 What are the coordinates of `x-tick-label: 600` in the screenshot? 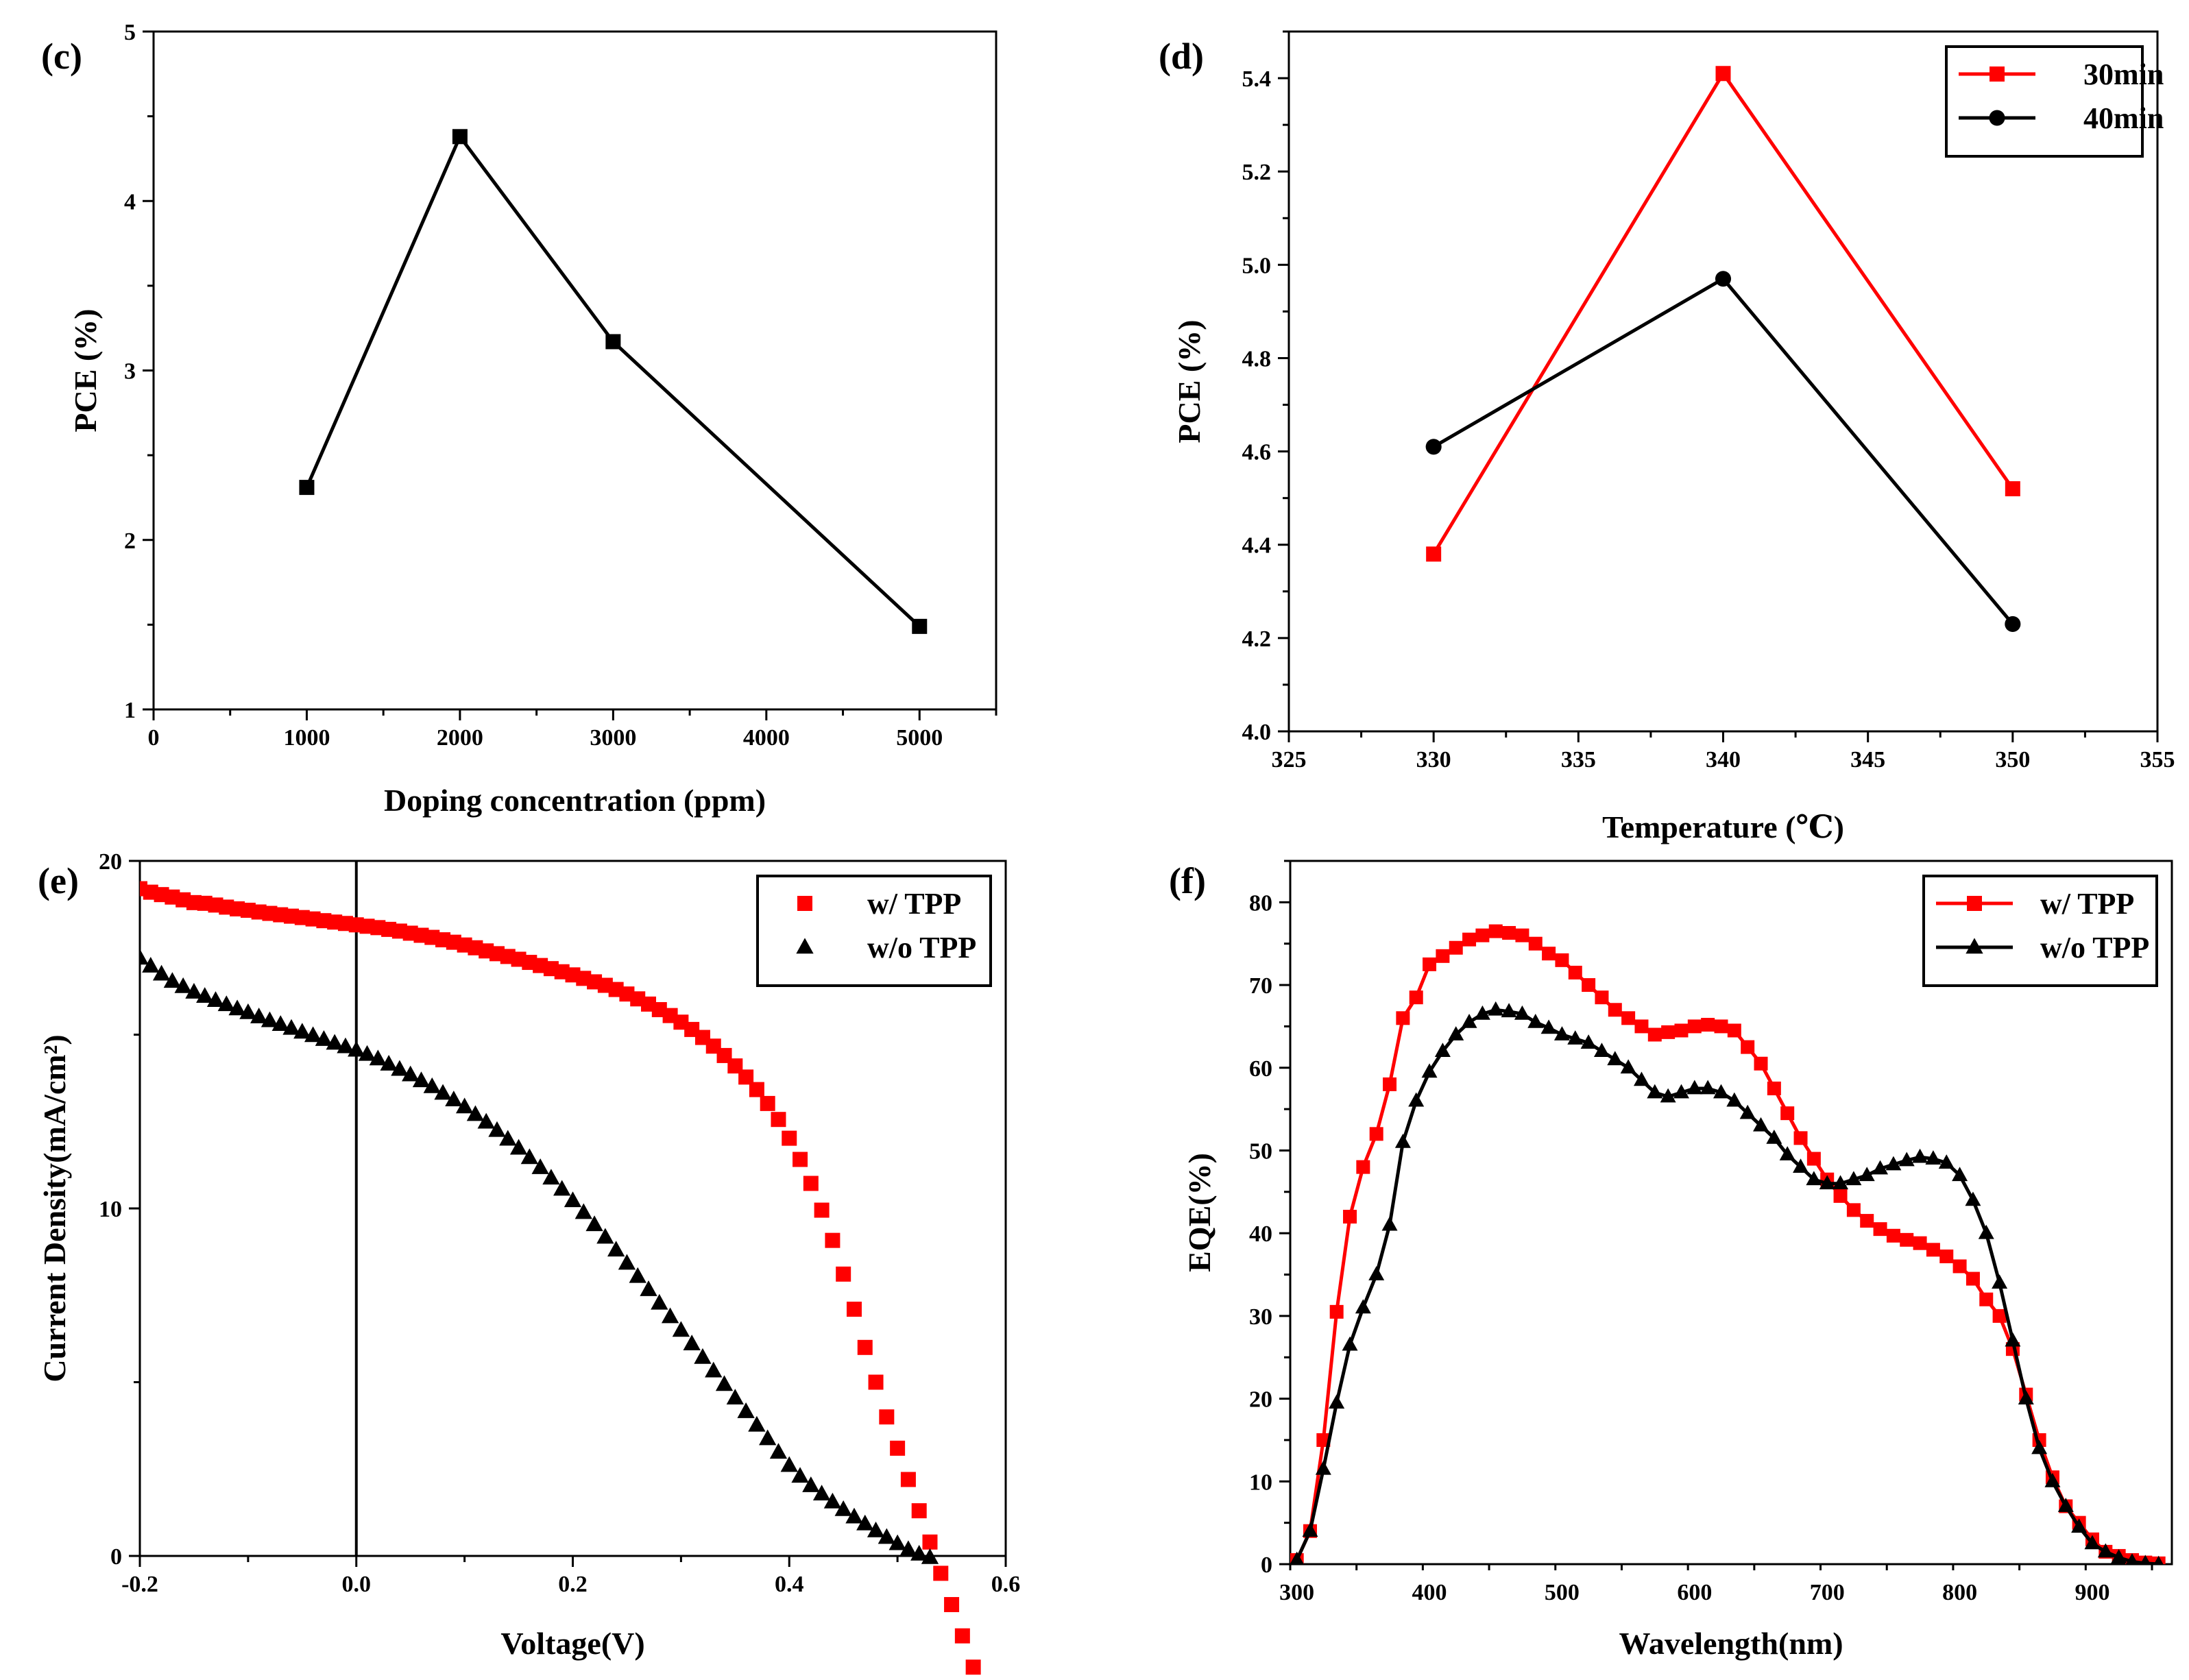 It's located at (1694, 1592).